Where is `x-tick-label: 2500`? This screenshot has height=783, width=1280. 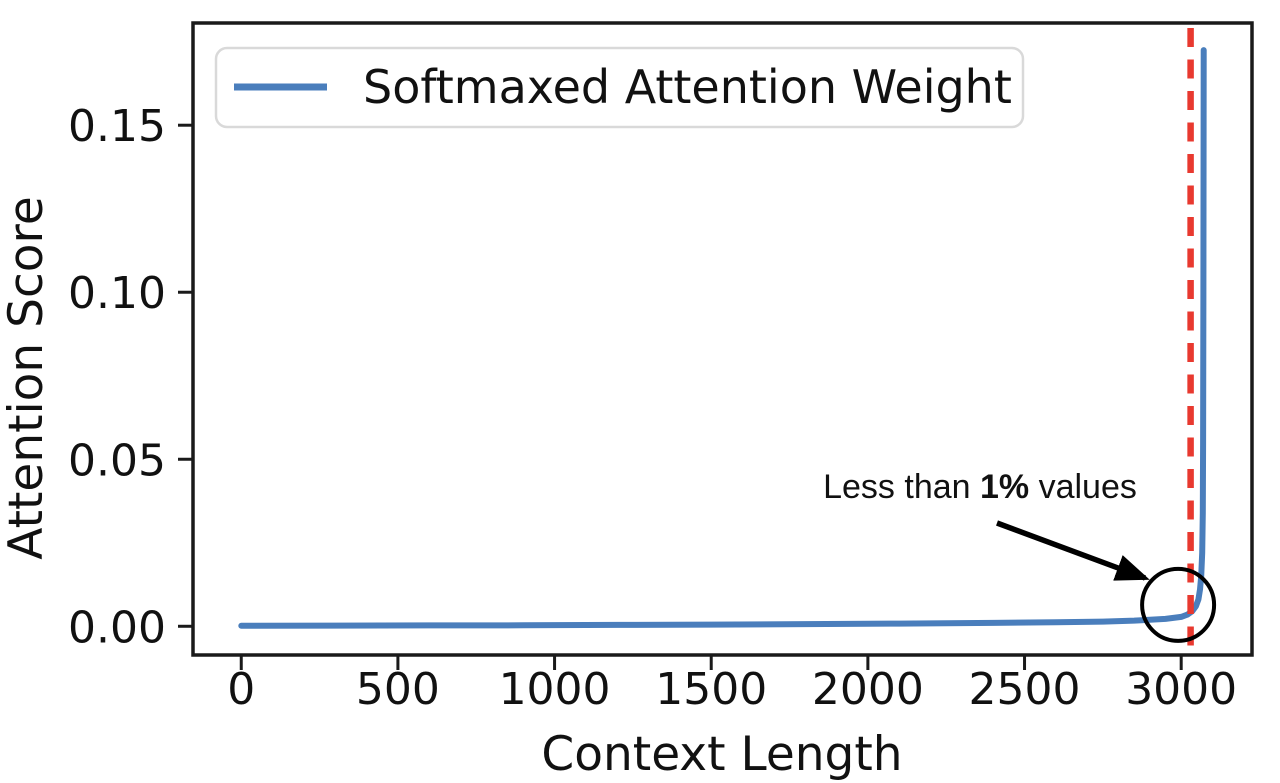
x-tick-label: 2500 is located at coordinates (1025, 689).